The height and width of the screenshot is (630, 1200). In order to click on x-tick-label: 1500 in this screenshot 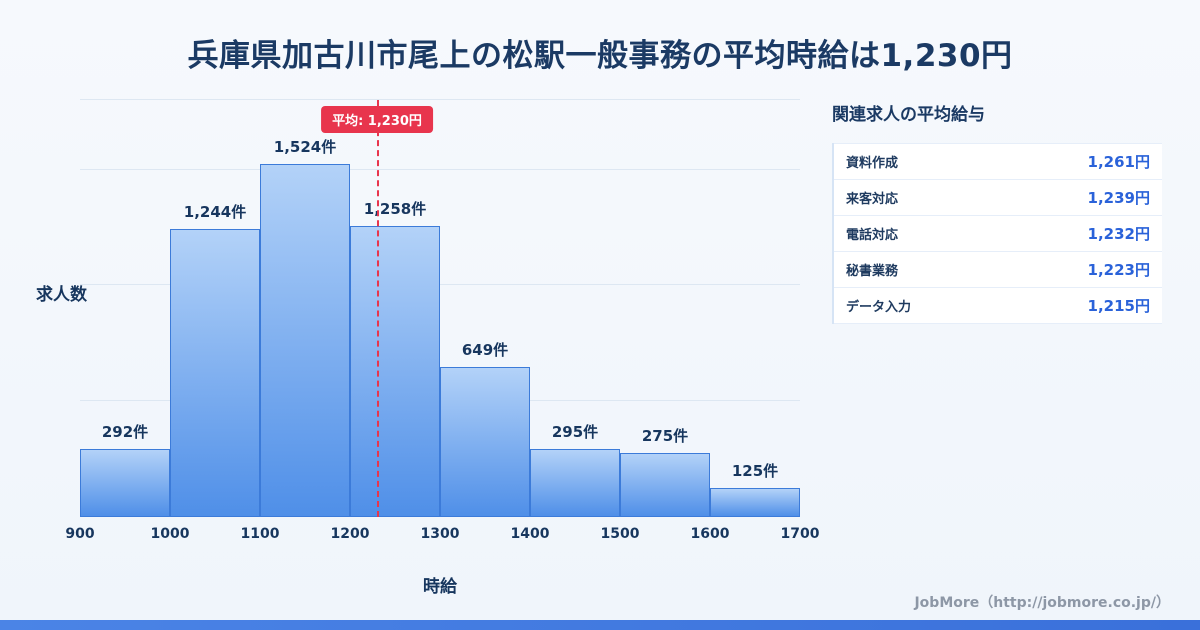, I will do `click(620, 534)`.